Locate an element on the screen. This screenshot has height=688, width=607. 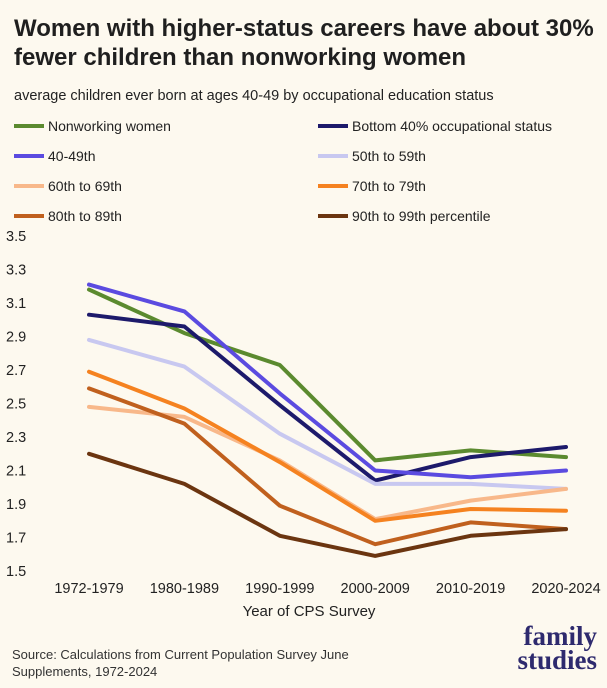
legend-item-90th-to-99th-percentile: 90th to 99th percentile is located at coordinates (404, 216).